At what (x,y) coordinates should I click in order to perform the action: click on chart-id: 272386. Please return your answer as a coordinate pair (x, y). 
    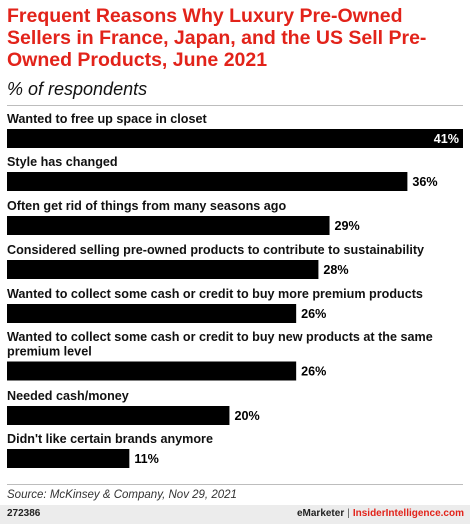
    Looking at the image, I should click on (24, 513).